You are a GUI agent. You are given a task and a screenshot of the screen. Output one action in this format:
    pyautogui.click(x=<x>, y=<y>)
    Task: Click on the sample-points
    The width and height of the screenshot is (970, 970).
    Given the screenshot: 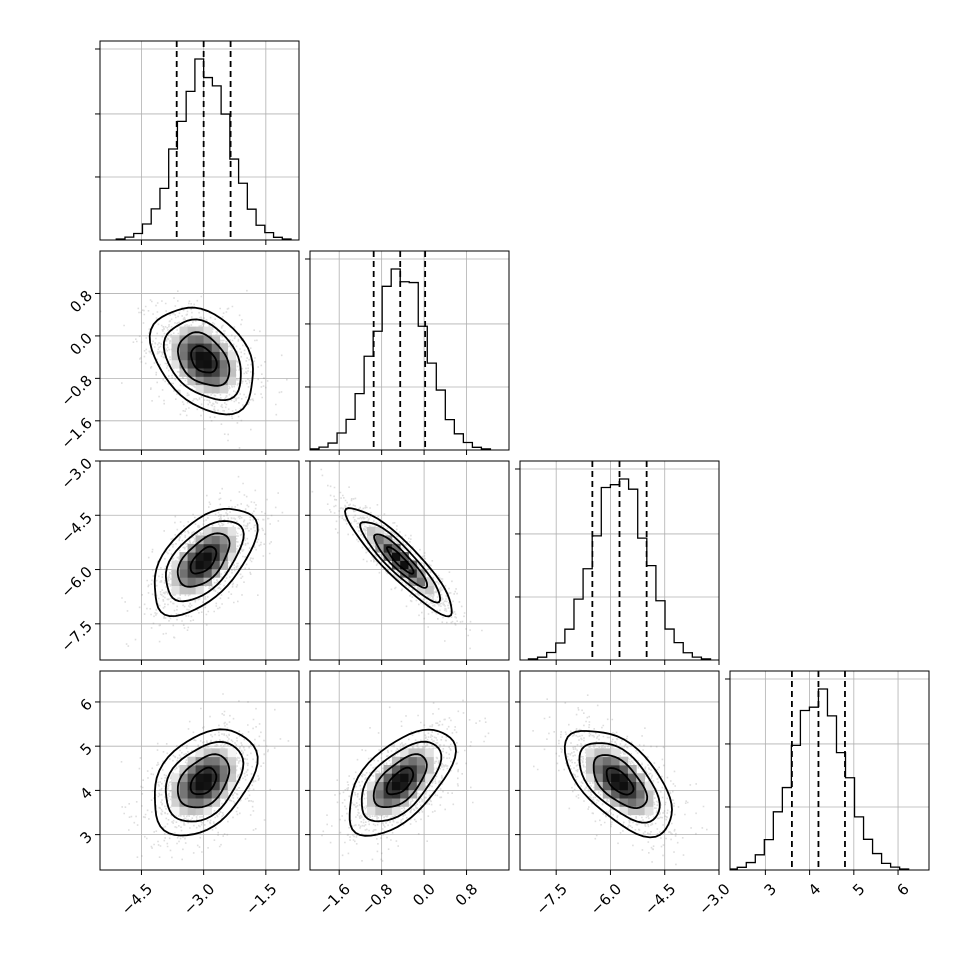 What is the action you would take?
    pyautogui.click(x=202, y=561)
    